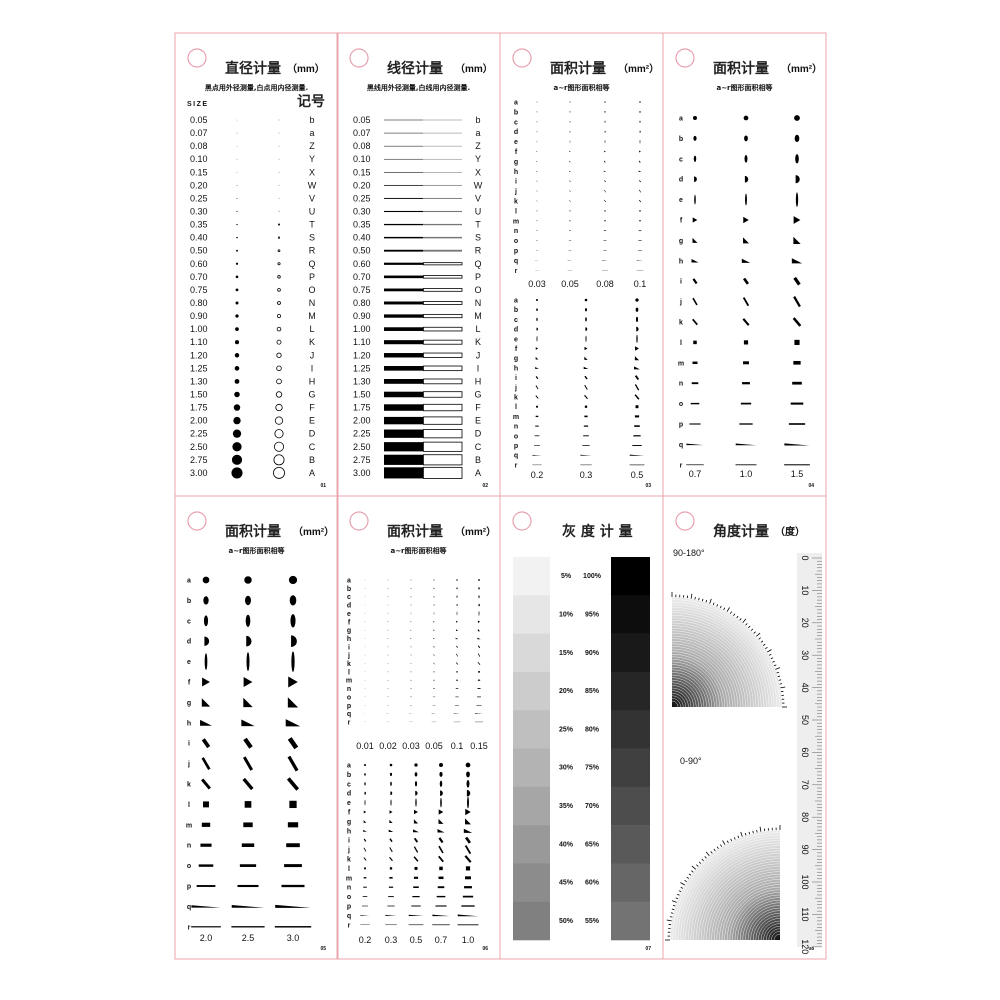 The height and width of the screenshot is (1000, 1000). What do you see at coordinates (312, 368) in the screenshot?
I see `code-letter: I` at bounding box center [312, 368].